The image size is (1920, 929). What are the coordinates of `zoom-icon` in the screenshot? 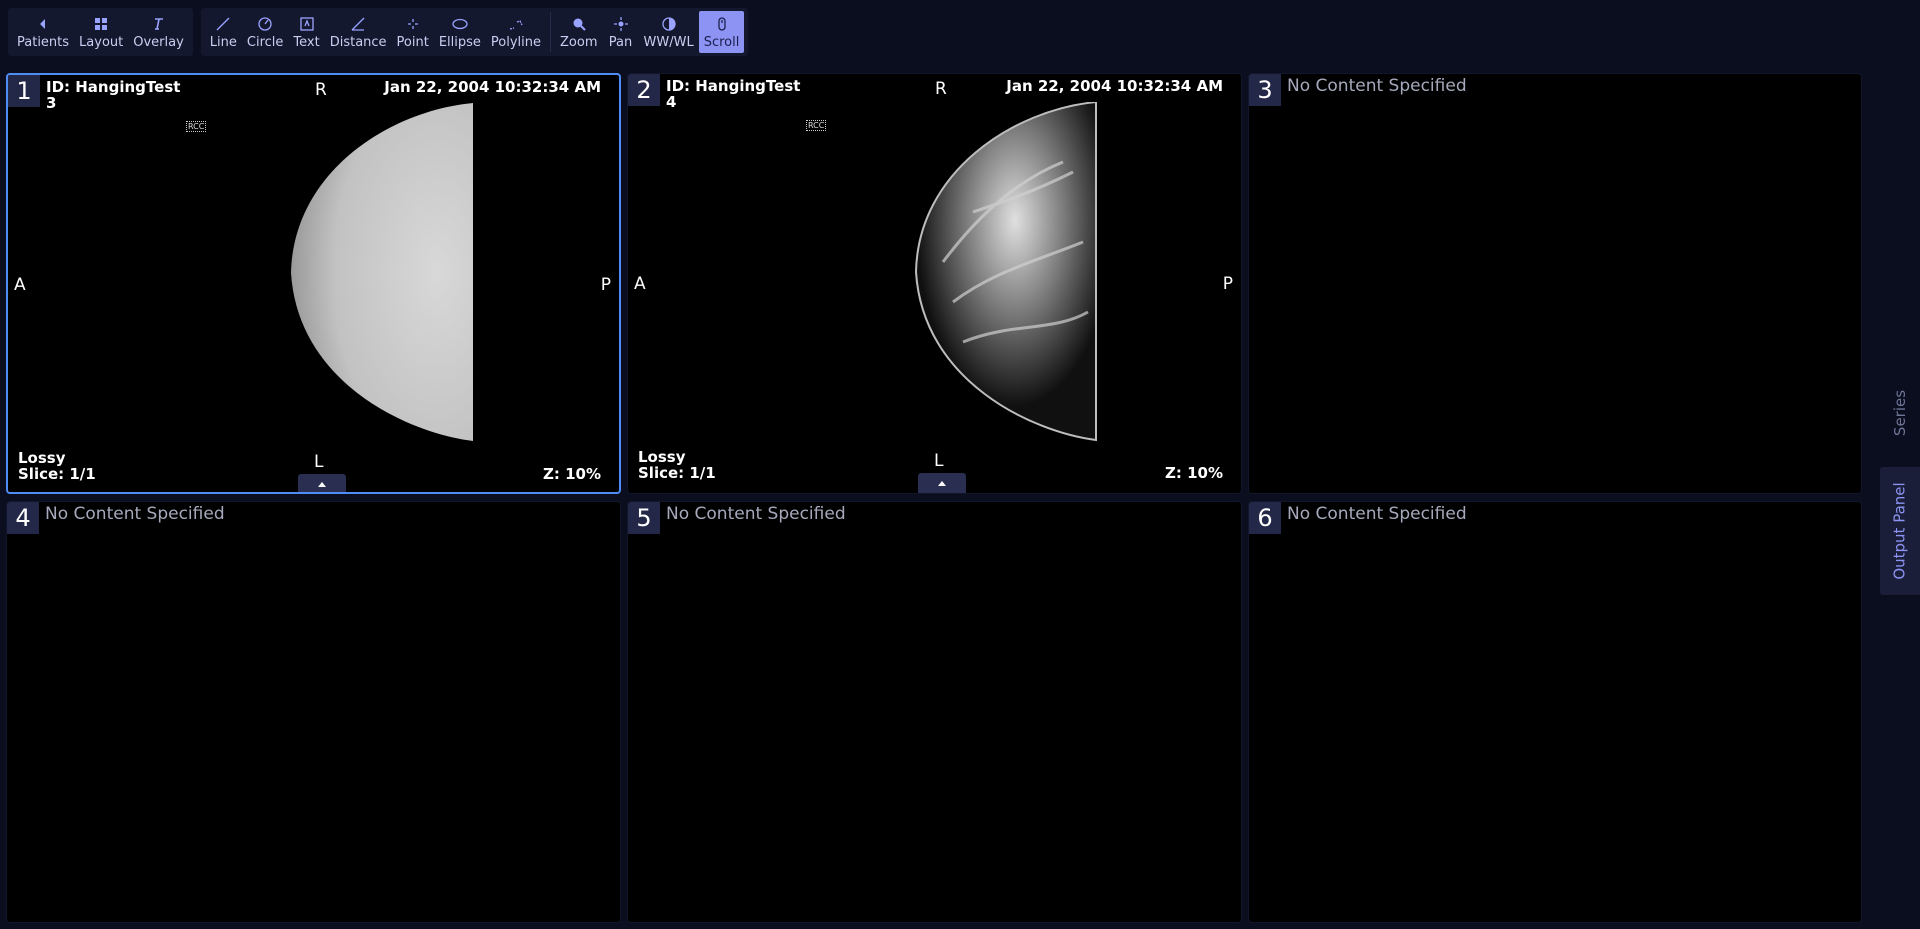 It's located at (579, 24).